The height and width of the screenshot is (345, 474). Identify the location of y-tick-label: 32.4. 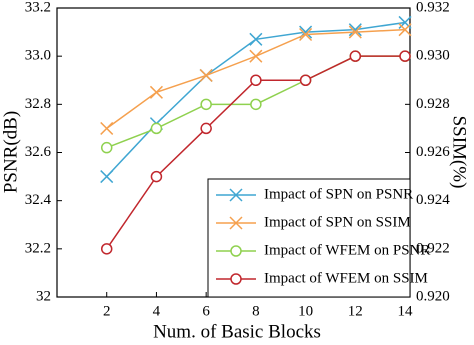
(38, 200).